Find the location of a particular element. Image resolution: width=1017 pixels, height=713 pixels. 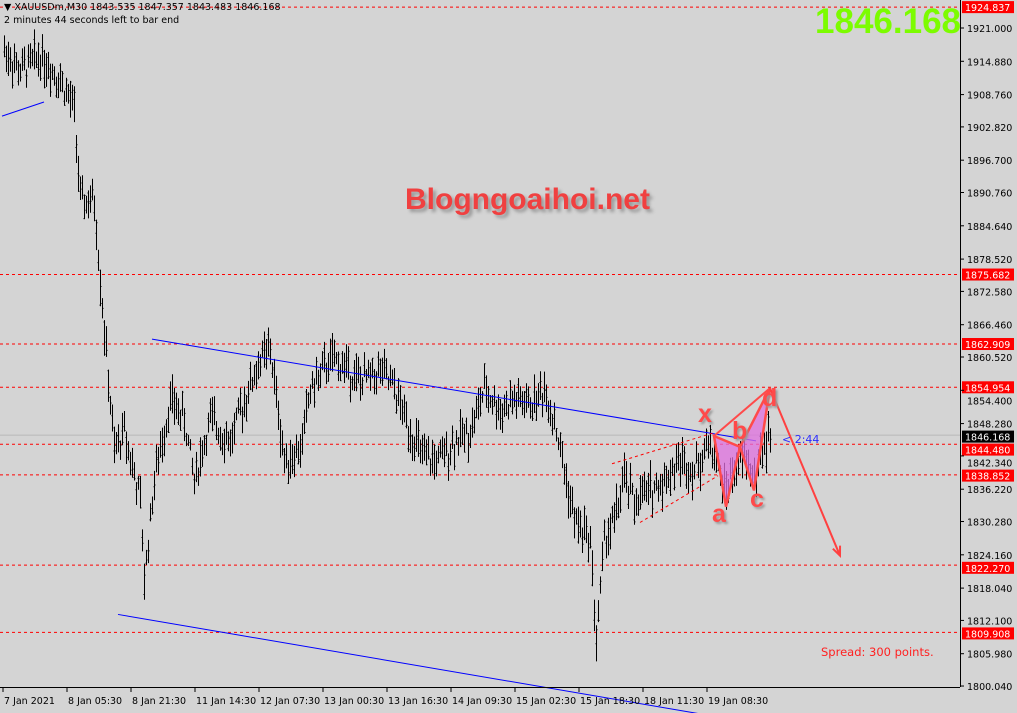

price-level-label: 1822.270 is located at coordinates (987, 569).